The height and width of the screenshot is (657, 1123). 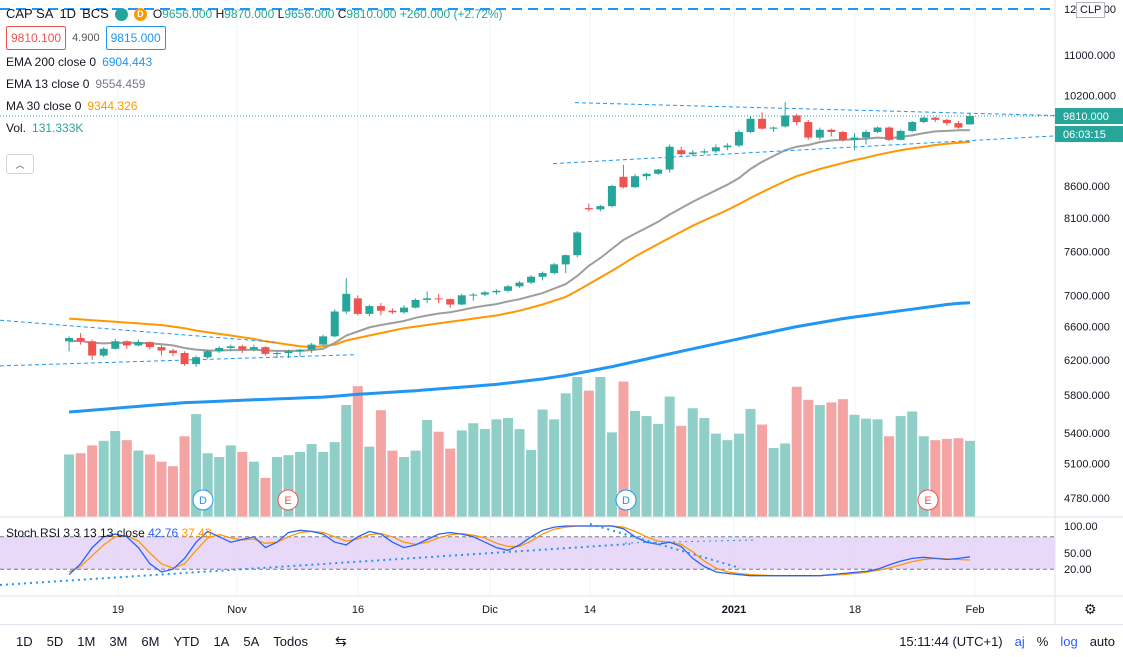 What do you see at coordinates (1087, 296) in the screenshot?
I see `price-tick-label: 7000.000` at bounding box center [1087, 296].